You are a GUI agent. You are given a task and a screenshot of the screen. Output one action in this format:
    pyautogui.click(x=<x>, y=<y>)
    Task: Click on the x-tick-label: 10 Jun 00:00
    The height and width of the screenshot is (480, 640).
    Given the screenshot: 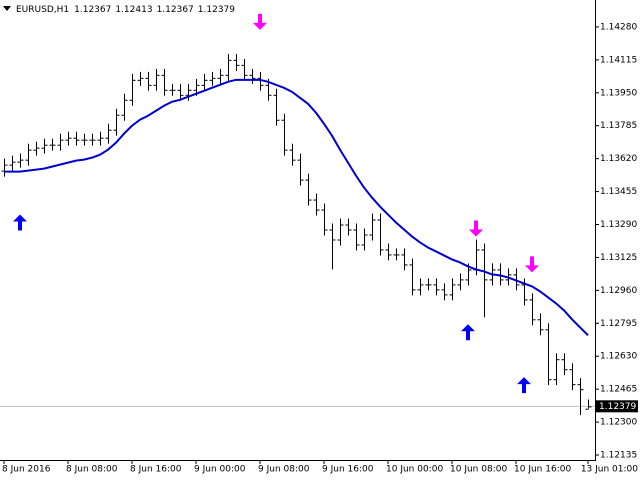 What is the action you would take?
    pyautogui.click(x=414, y=470)
    